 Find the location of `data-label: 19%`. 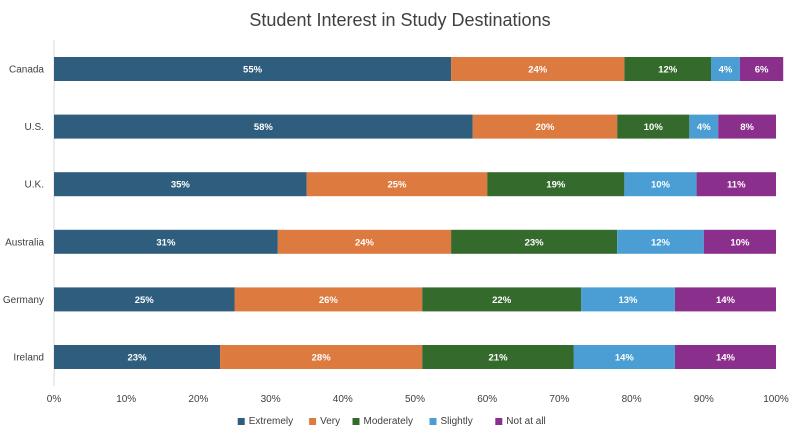

data-label: 19% is located at coordinates (556, 185).